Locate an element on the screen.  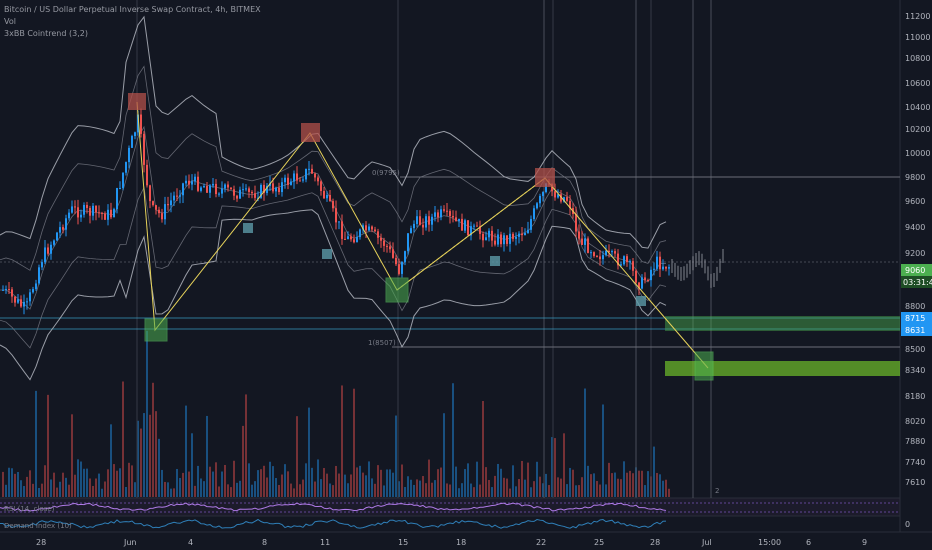
support-zone-upper is located at coordinates (782, 323).